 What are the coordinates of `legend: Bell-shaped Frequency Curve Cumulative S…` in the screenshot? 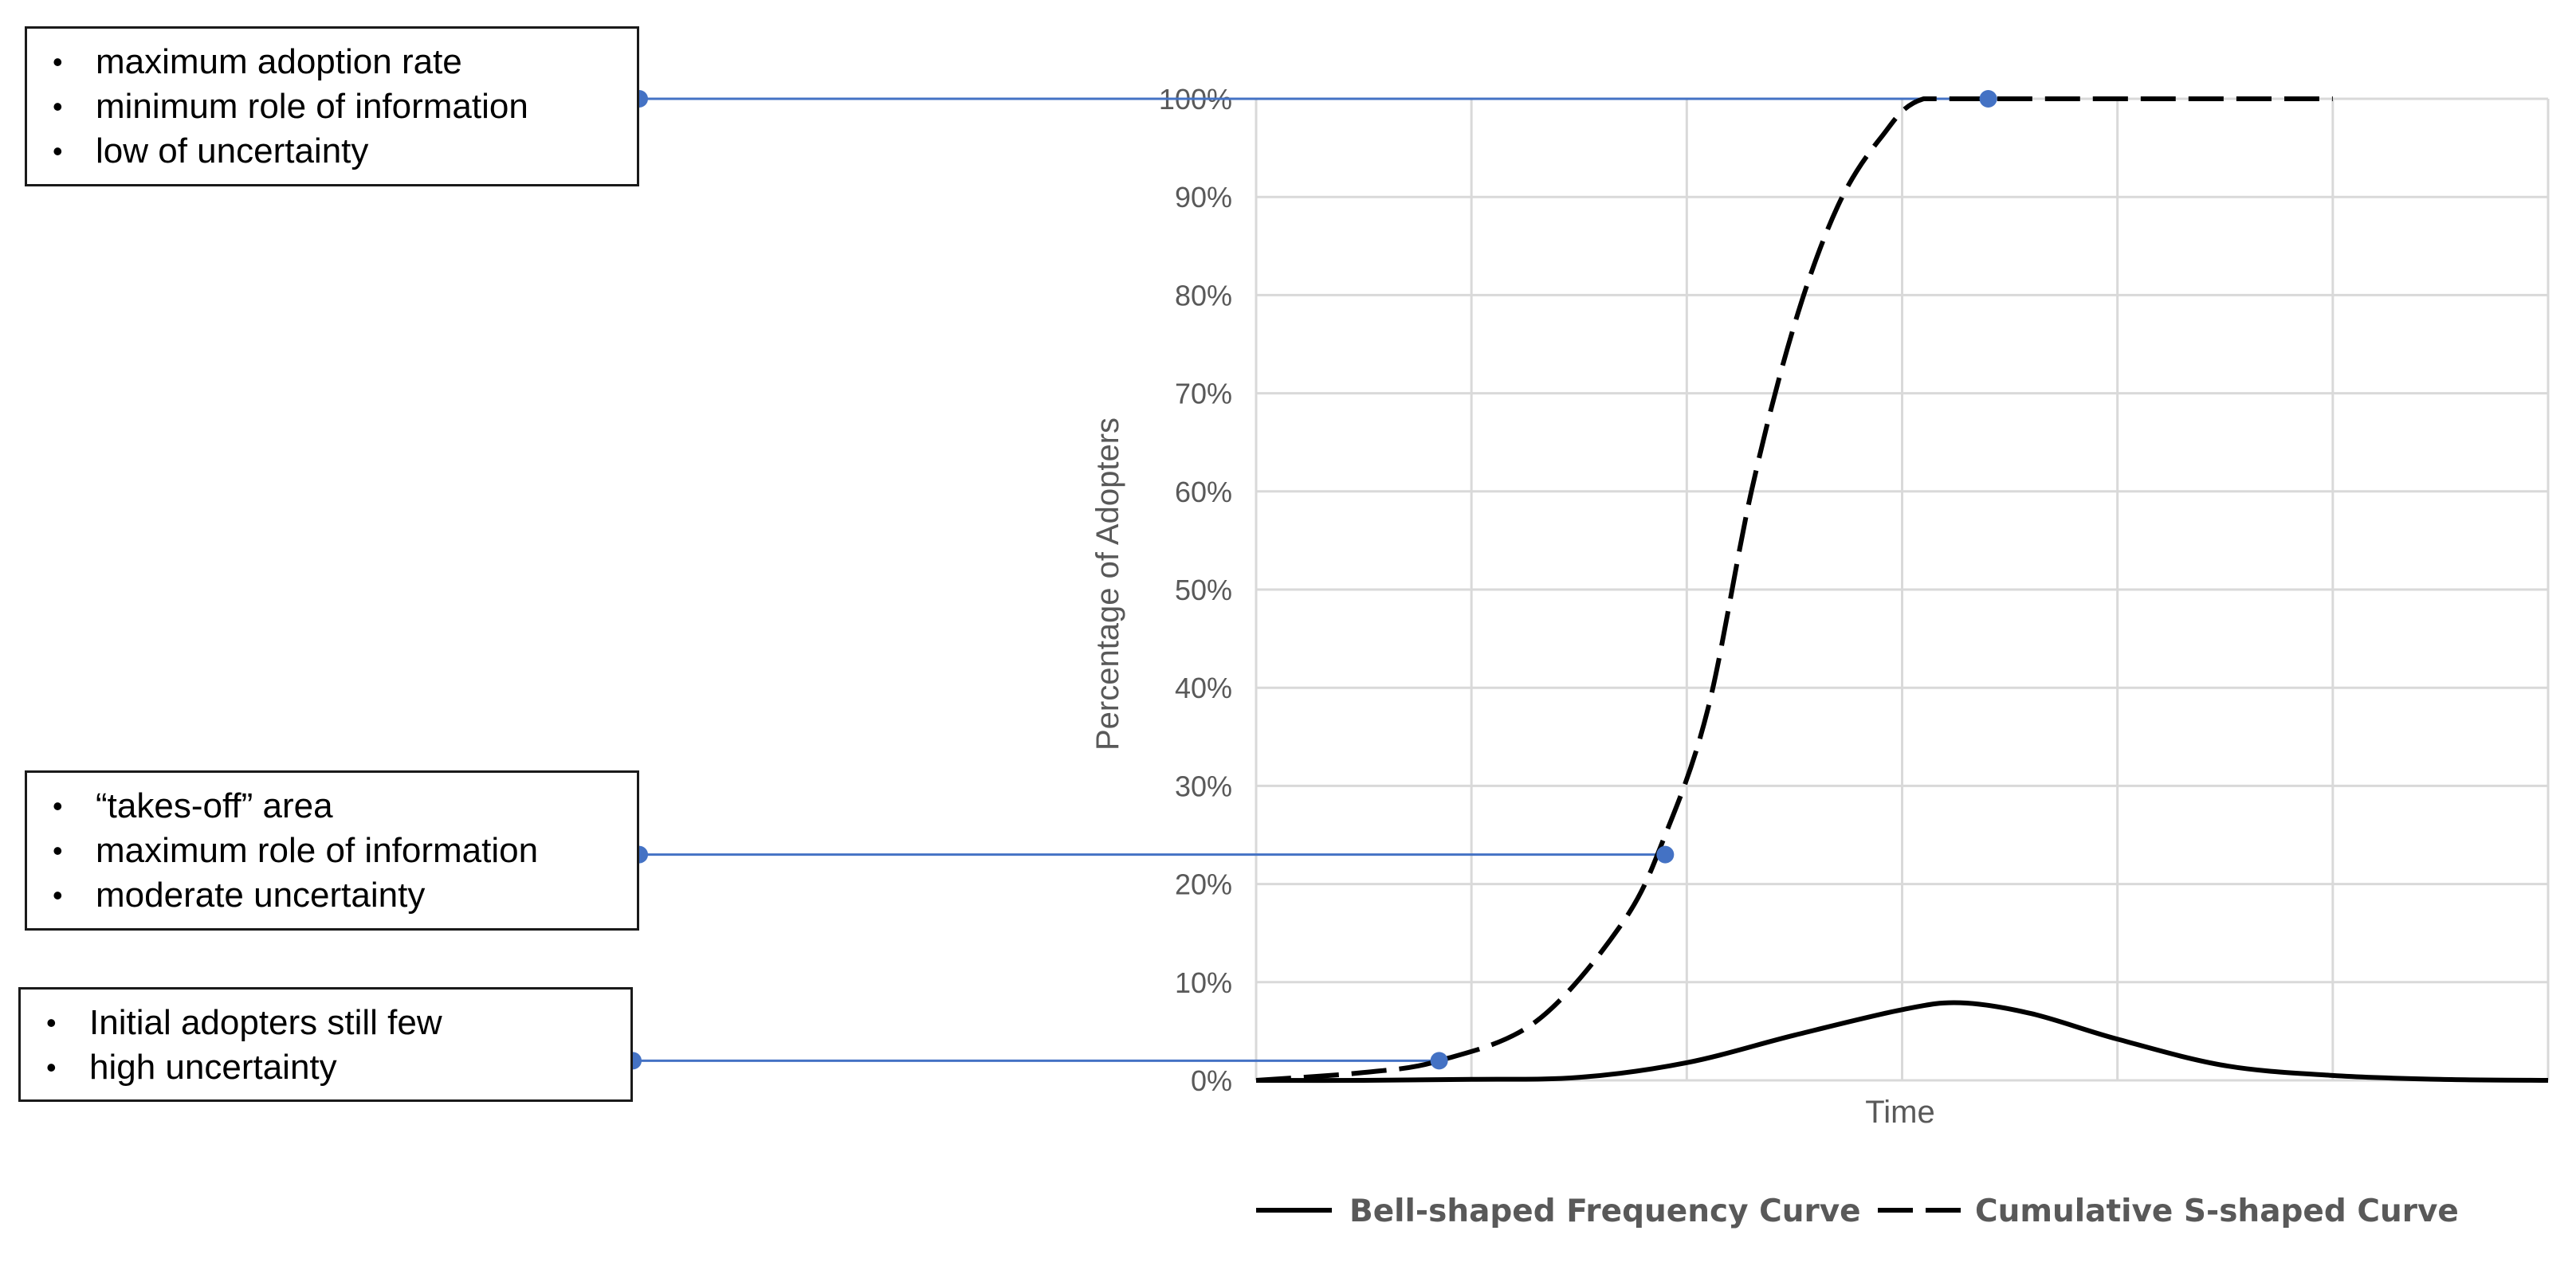 It's located at (1857, 1211).